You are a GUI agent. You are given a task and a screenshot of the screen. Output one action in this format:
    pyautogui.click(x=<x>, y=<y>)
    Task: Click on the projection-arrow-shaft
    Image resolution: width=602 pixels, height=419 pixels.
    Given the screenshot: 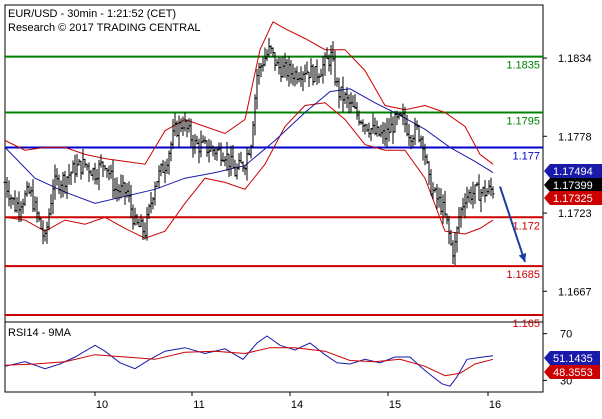 What is the action you would take?
    pyautogui.click(x=512, y=224)
    